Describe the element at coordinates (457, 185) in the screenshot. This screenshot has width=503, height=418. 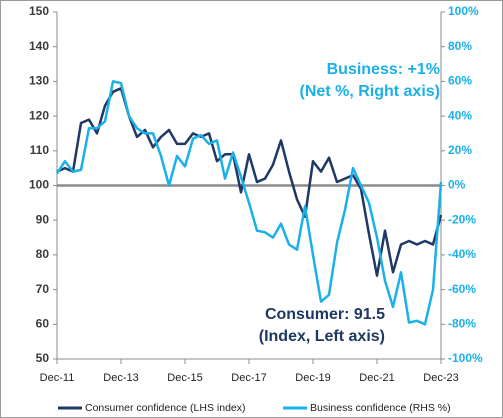
I see `y2-tick-label: 0%` at that location.